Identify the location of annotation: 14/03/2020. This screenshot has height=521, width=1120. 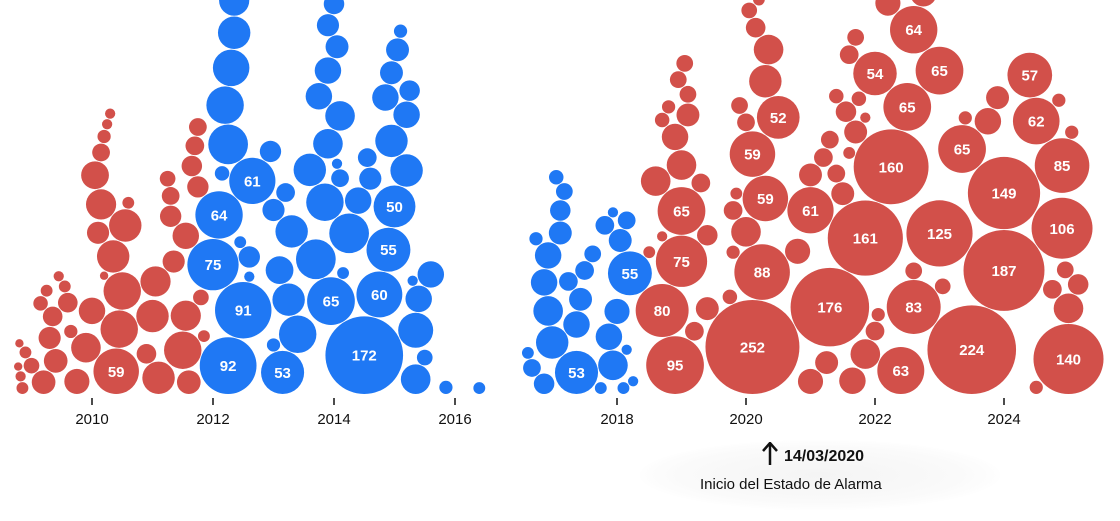
(812, 454).